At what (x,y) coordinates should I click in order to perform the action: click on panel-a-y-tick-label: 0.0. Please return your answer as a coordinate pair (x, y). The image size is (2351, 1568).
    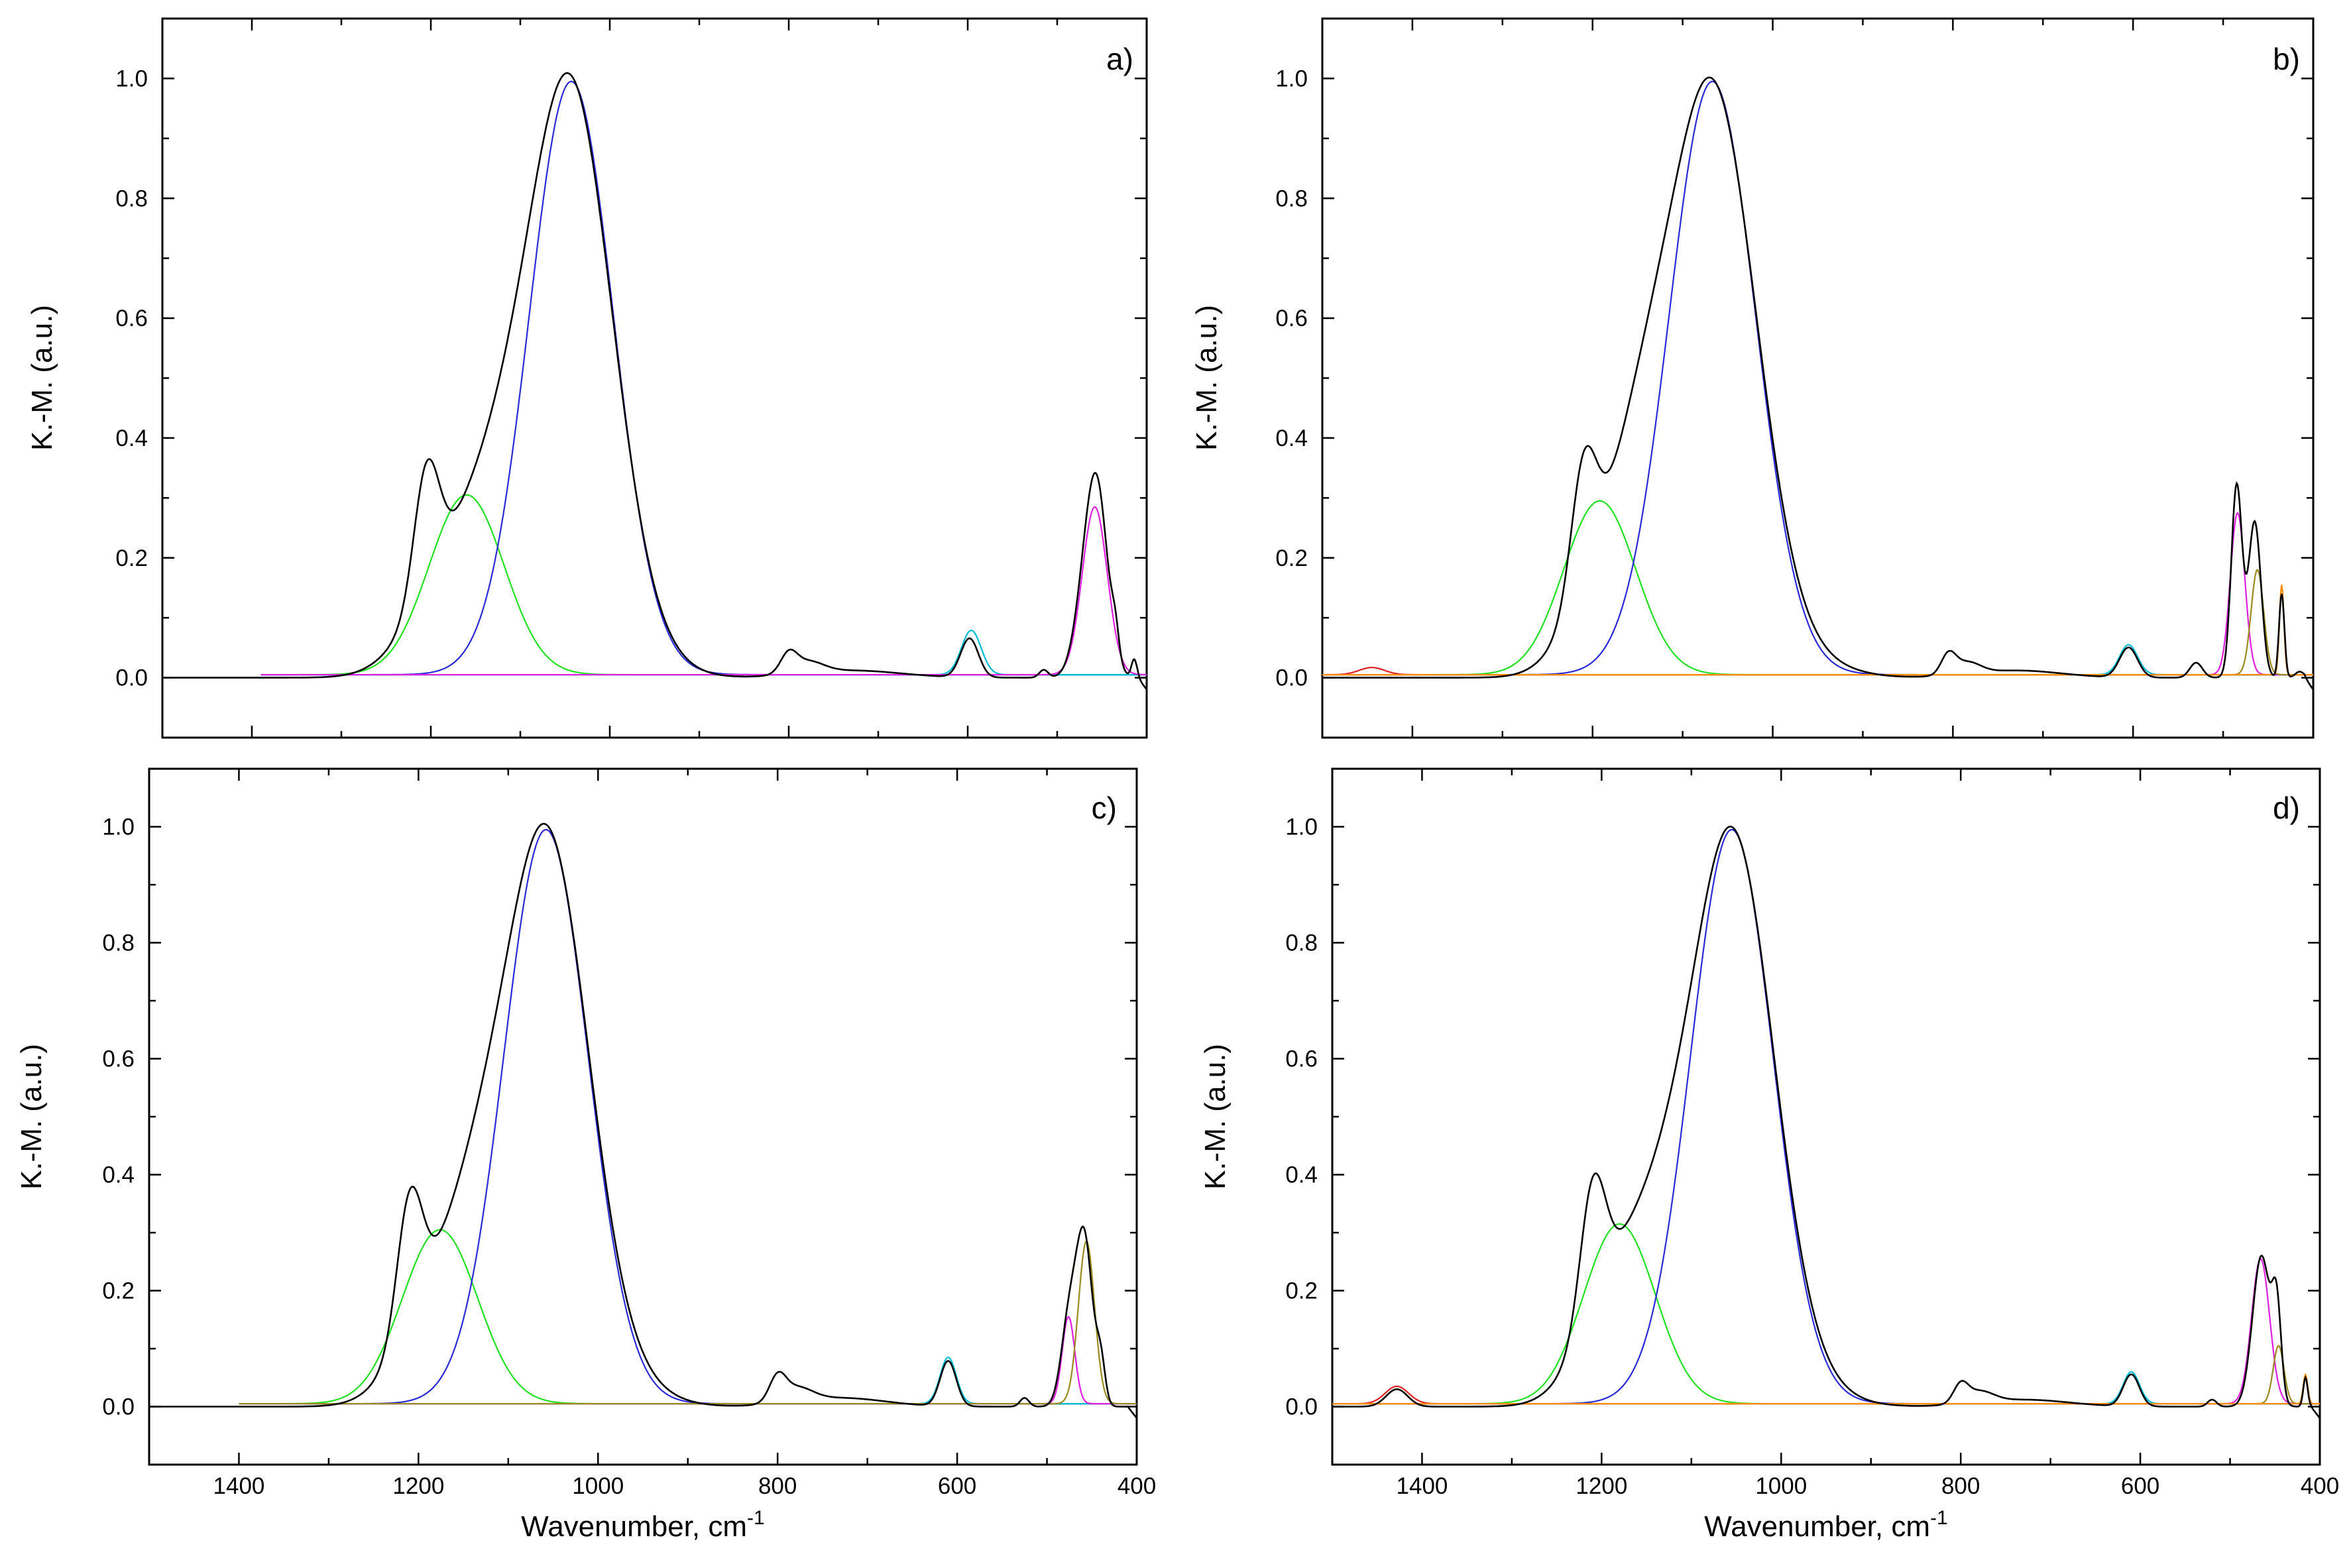
    Looking at the image, I should click on (131, 678).